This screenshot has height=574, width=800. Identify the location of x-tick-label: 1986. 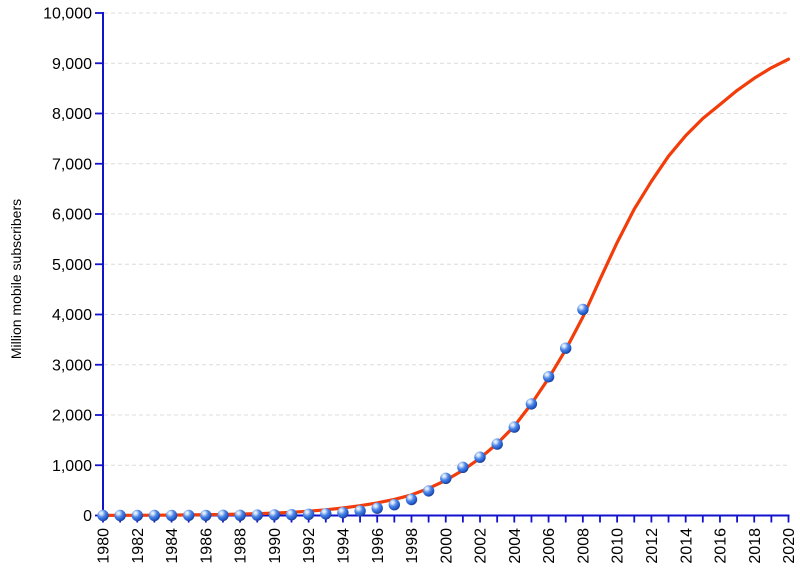
(206, 546).